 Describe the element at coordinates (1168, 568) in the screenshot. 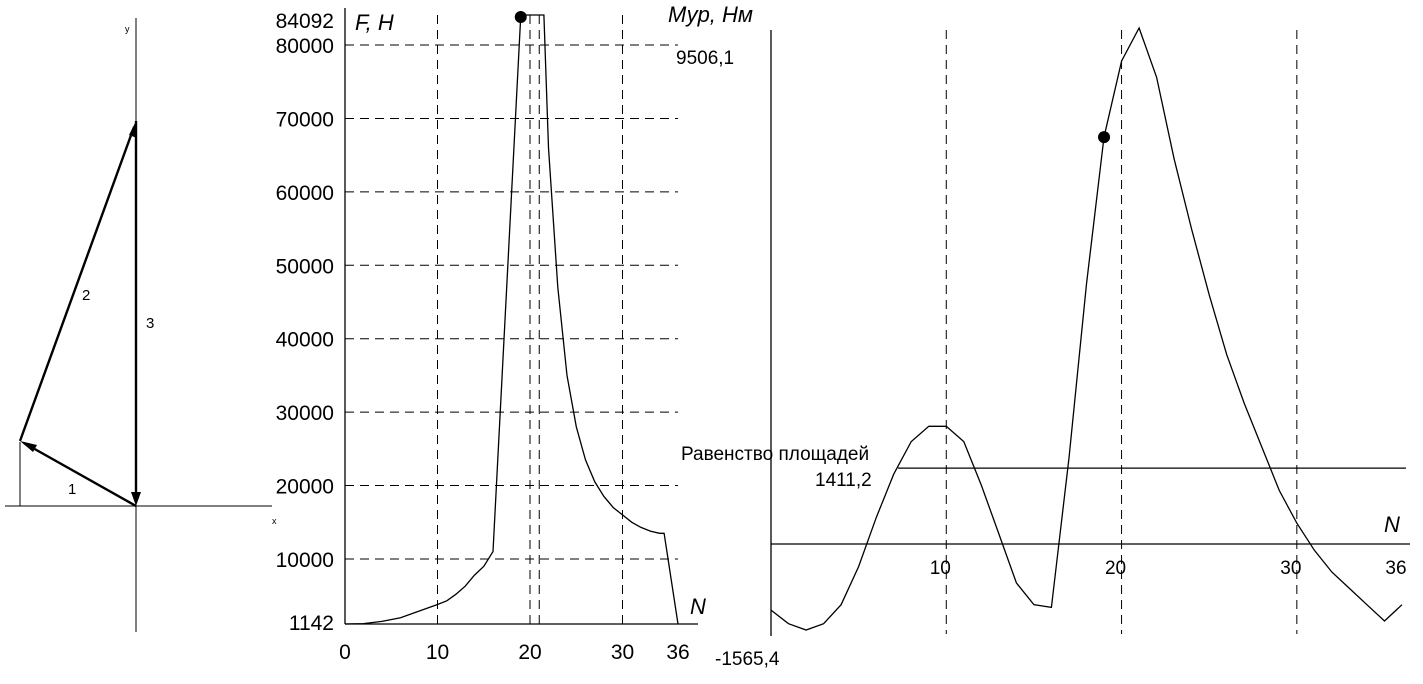

I see `moment-x-tick-labels: 10 20 30 36` at that location.